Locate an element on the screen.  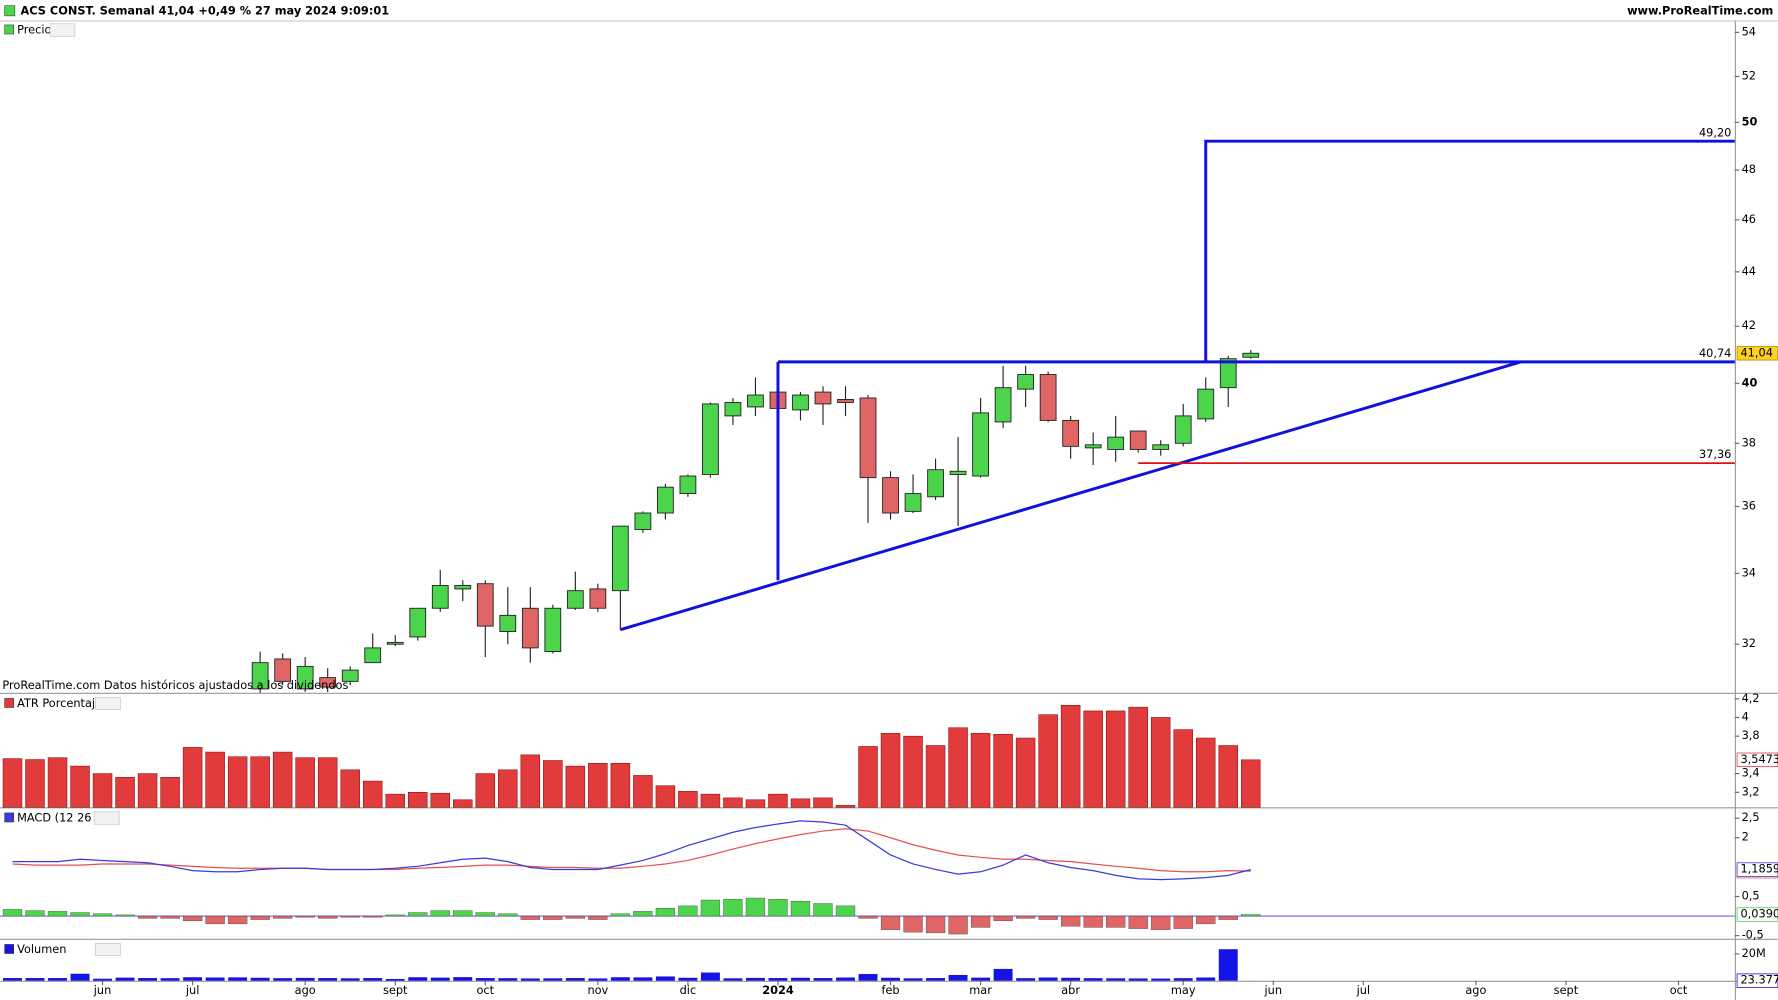
x-tick-label: may is located at coordinates (1183, 990).